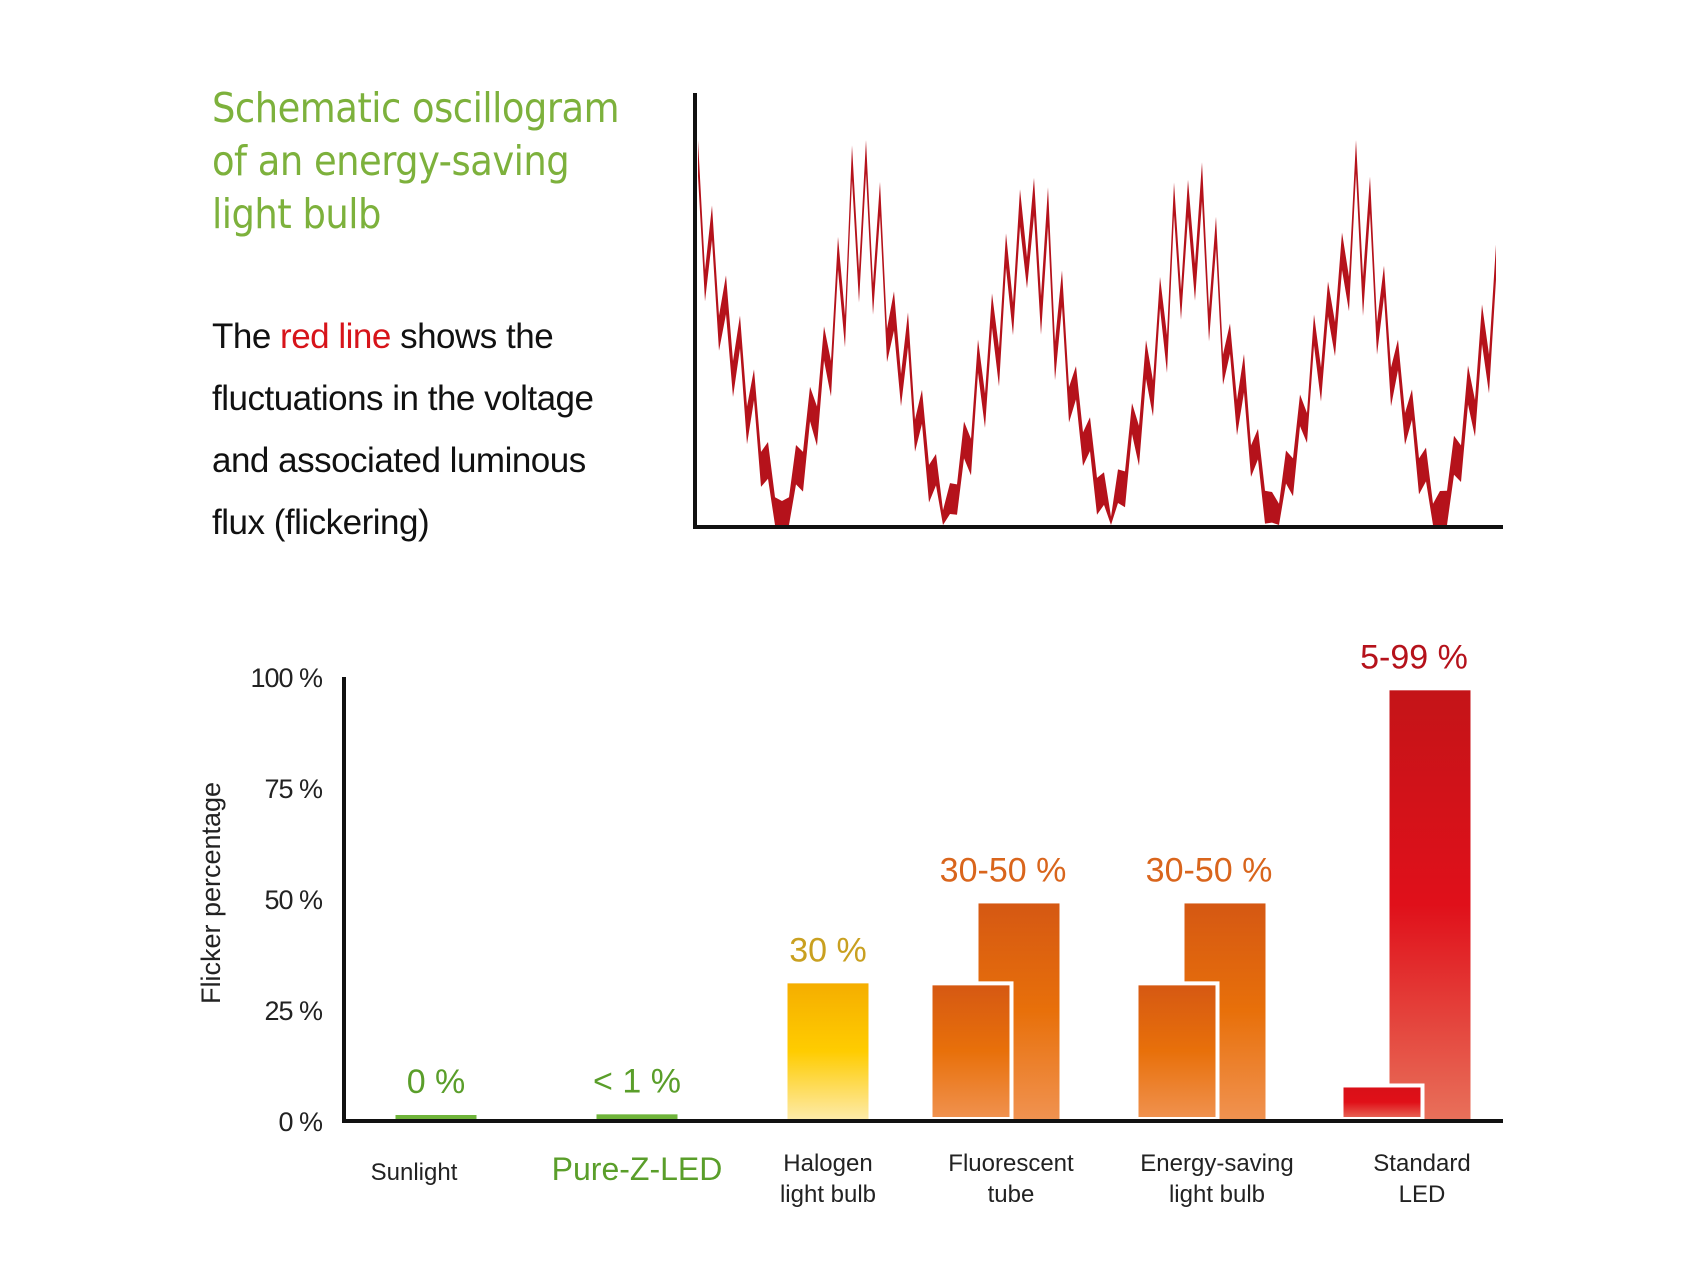 Image resolution: width=1700 pixels, height=1276 pixels. What do you see at coordinates (293, 900) in the screenshot?
I see `y-tick-label: 50 %` at bounding box center [293, 900].